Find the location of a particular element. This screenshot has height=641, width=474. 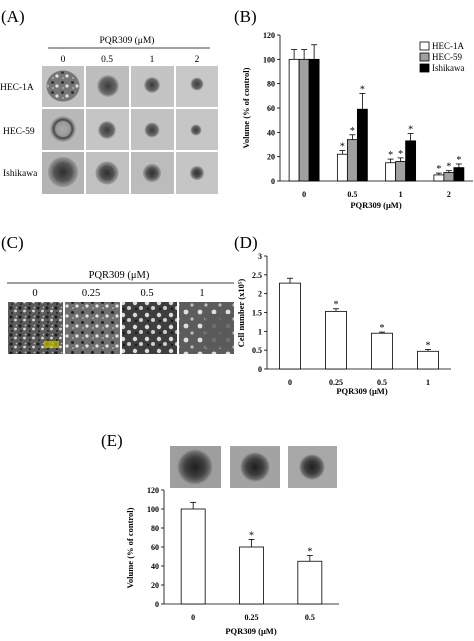

y-tick-label: 0.5 is located at coordinates (257, 350).